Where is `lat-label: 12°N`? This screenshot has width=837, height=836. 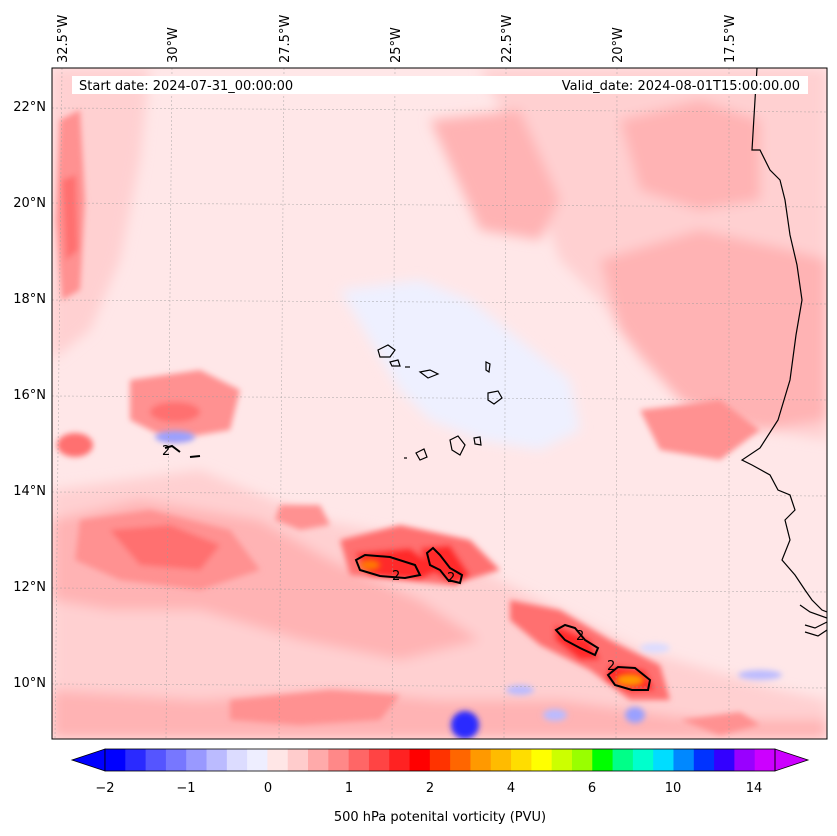
lat-label: 12°N is located at coordinates (29, 587).